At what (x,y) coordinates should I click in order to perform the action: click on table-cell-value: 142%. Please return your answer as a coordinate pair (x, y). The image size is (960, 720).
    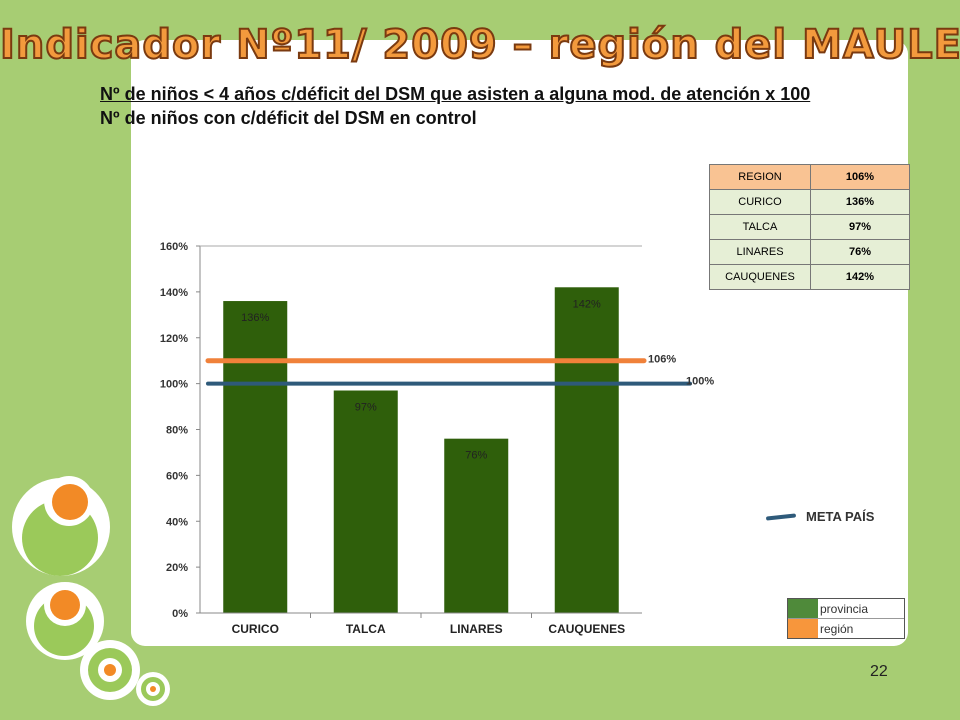
    Looking at the image, I should click on (860, 277).